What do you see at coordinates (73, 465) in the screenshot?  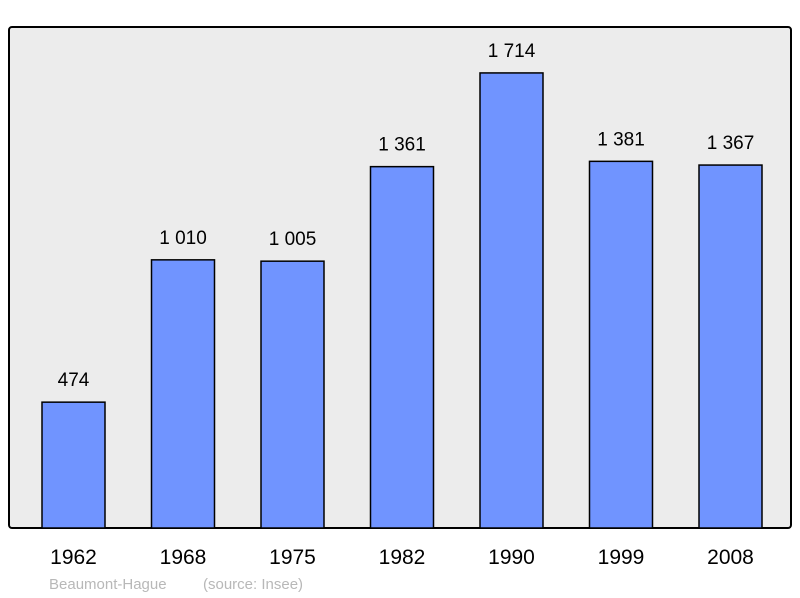 I see `bar-1962` at bounding box center [73, 465].